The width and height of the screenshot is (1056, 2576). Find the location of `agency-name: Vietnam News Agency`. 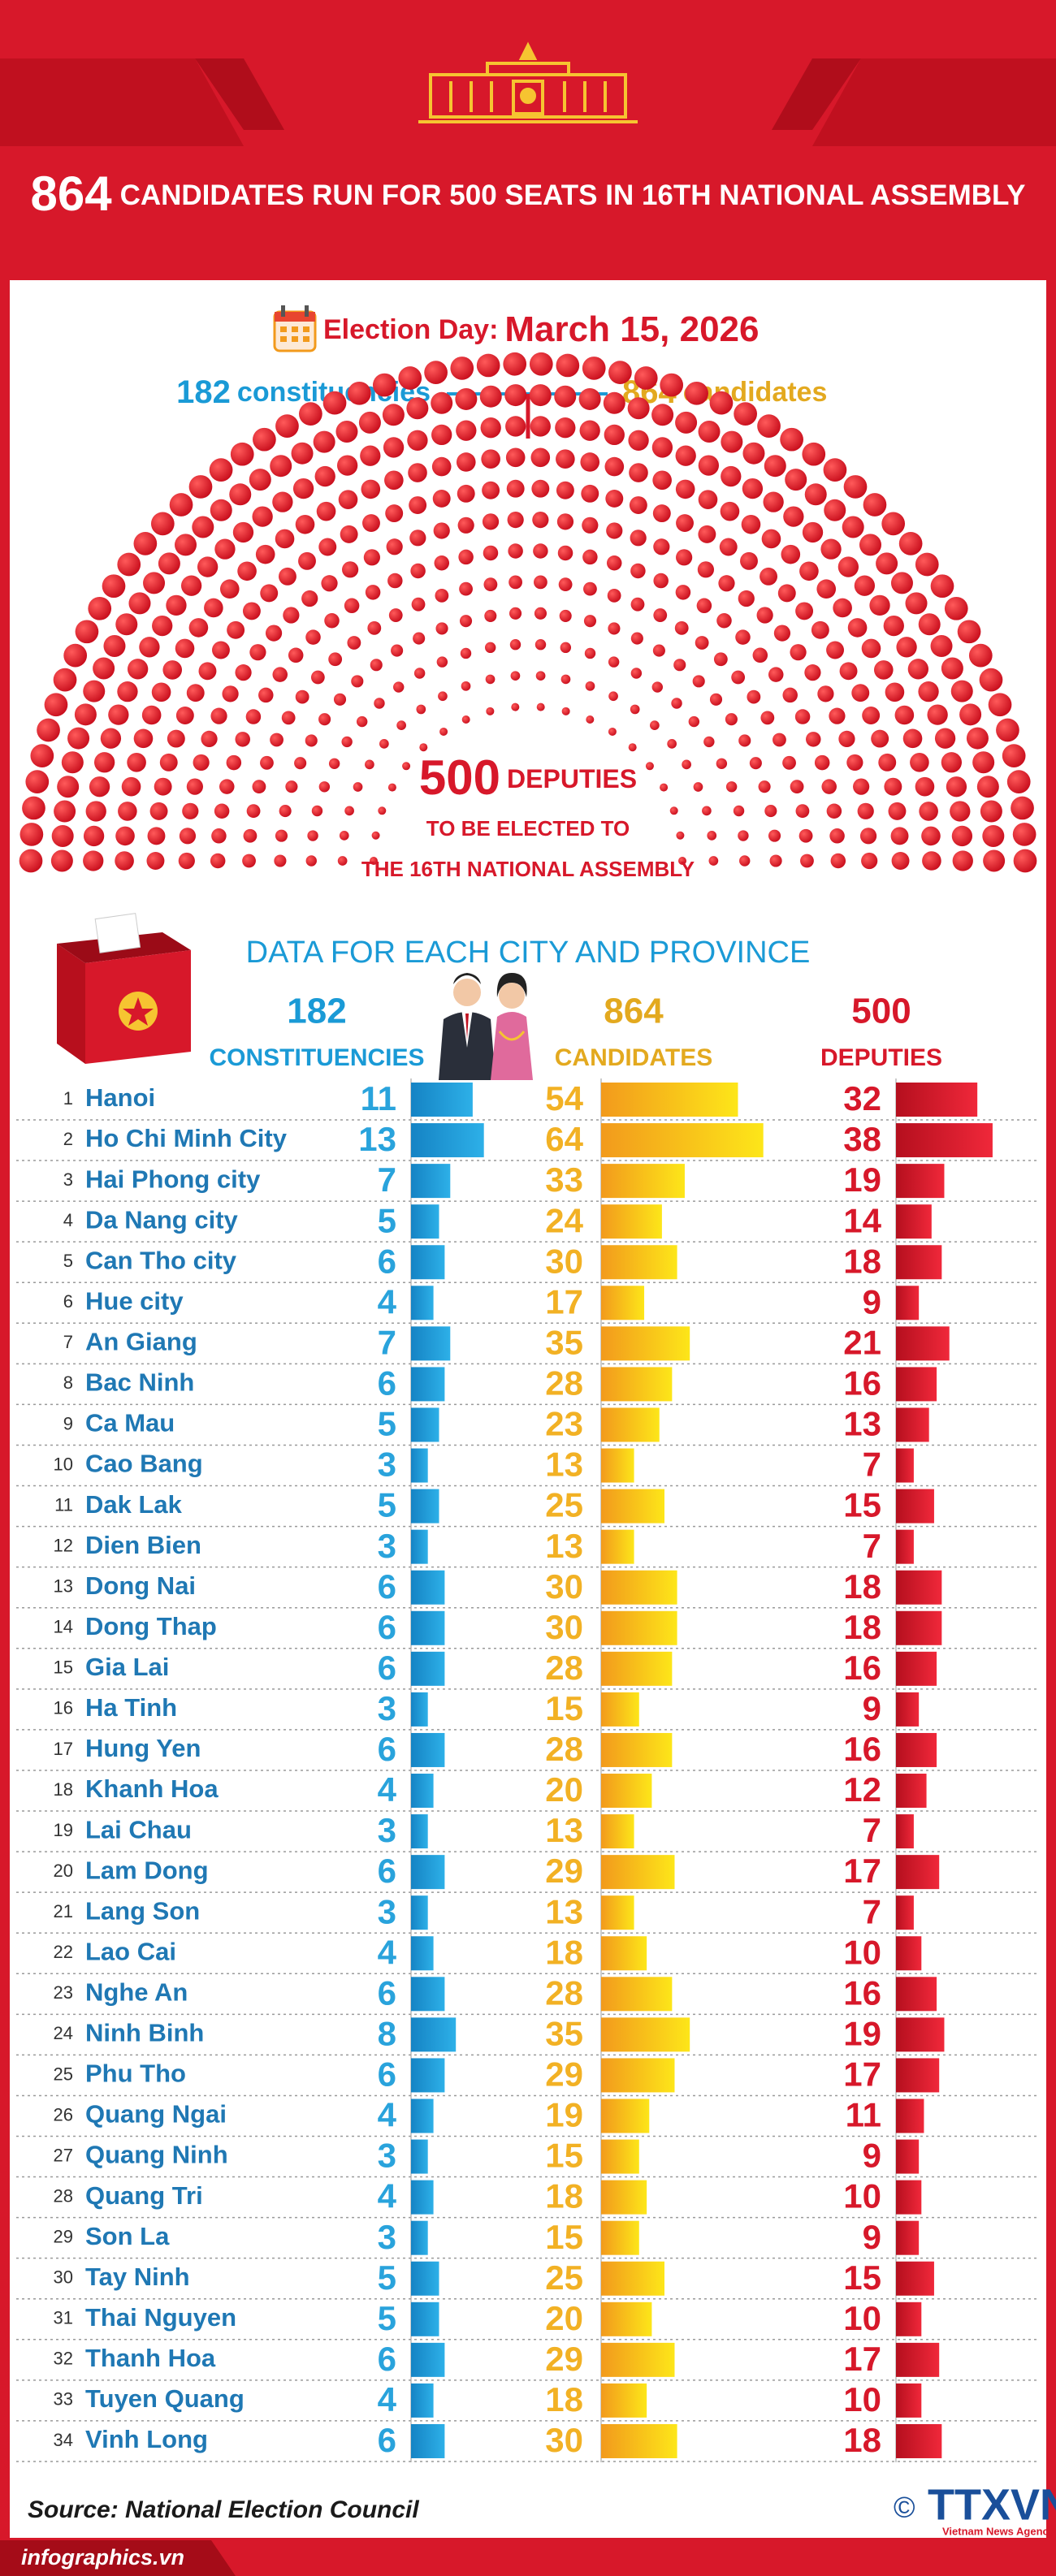

agency-name: Vietnam News Agency is located at coordinates (998, 2531).